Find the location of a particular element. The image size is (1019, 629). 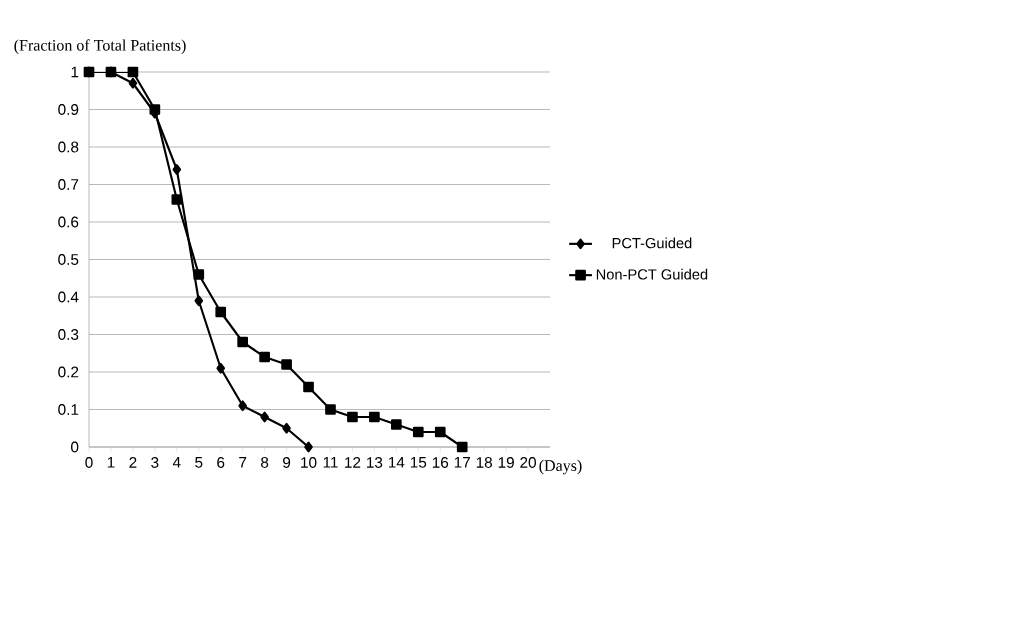

x-tick-label: 7 is located at coordinates (243, 462).